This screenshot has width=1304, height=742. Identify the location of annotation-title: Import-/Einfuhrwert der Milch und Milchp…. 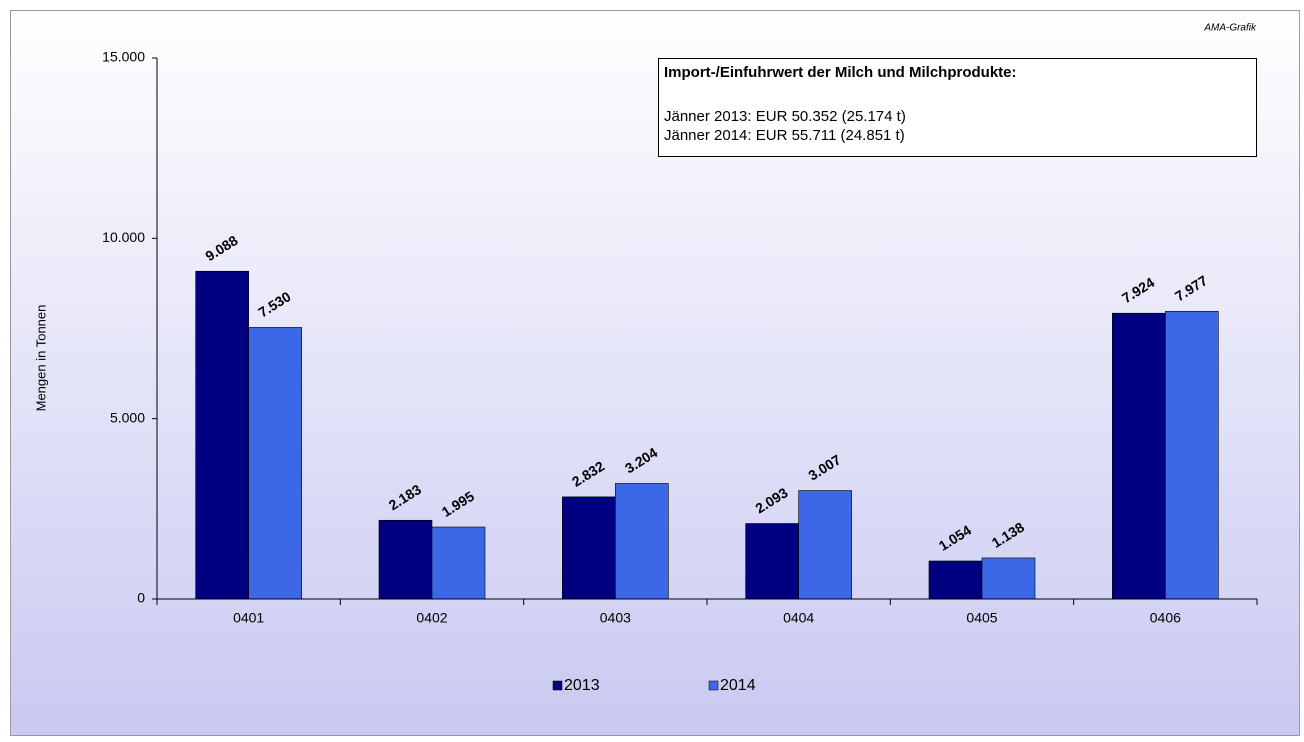
(840, 72).